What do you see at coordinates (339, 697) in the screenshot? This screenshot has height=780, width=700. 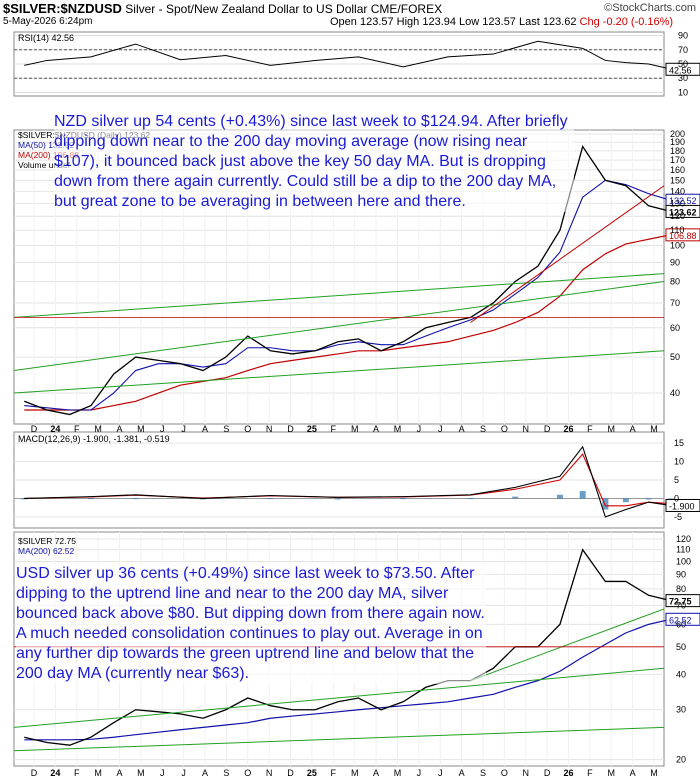 I see `usd-mid-trendline` at bounding box center [339, 697].